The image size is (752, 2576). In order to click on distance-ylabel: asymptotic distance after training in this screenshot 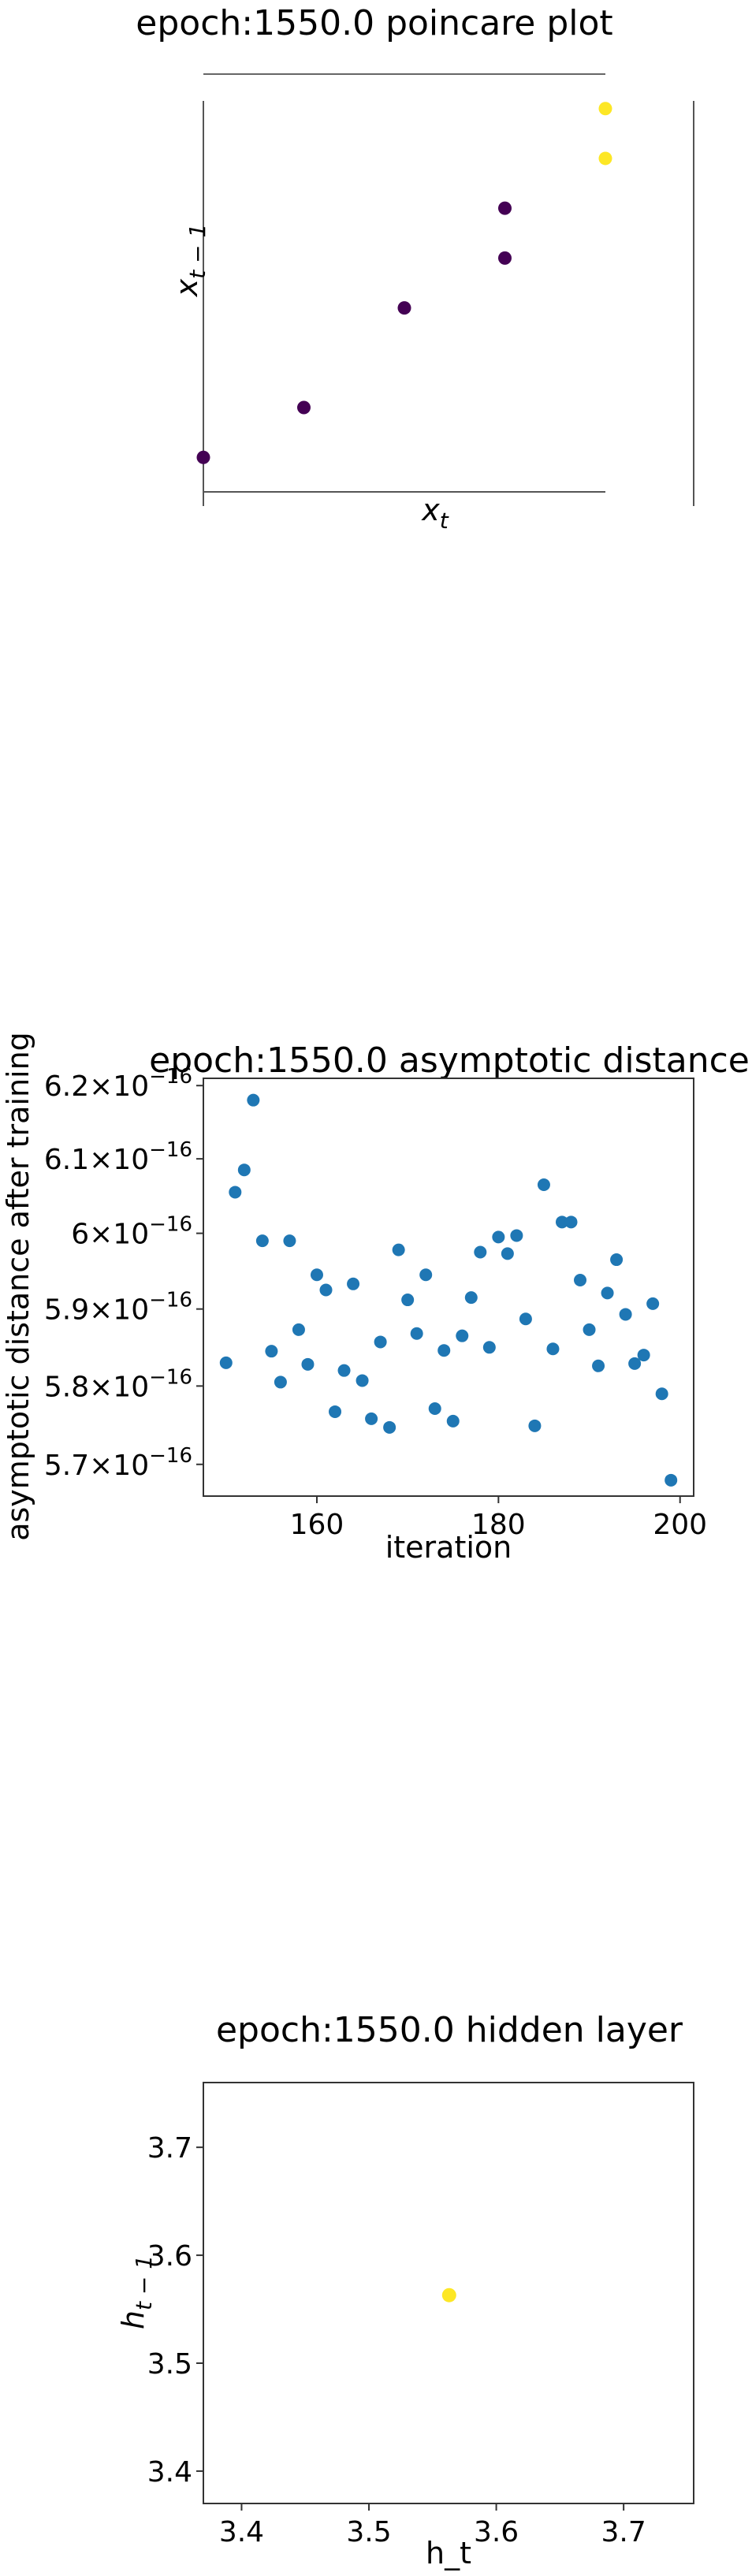, I will do `click(18, 1286)`.